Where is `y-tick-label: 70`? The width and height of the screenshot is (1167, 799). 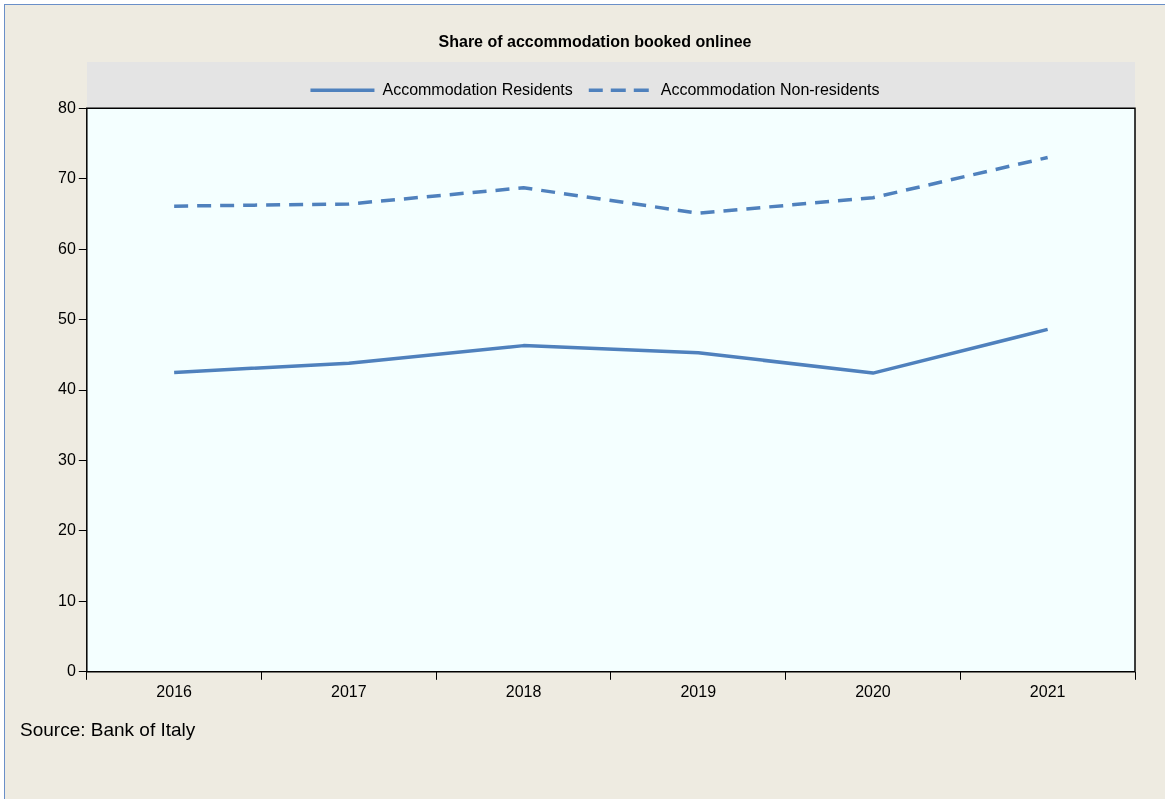 y-tick-label: 70 is located at coordinates (67, 178).